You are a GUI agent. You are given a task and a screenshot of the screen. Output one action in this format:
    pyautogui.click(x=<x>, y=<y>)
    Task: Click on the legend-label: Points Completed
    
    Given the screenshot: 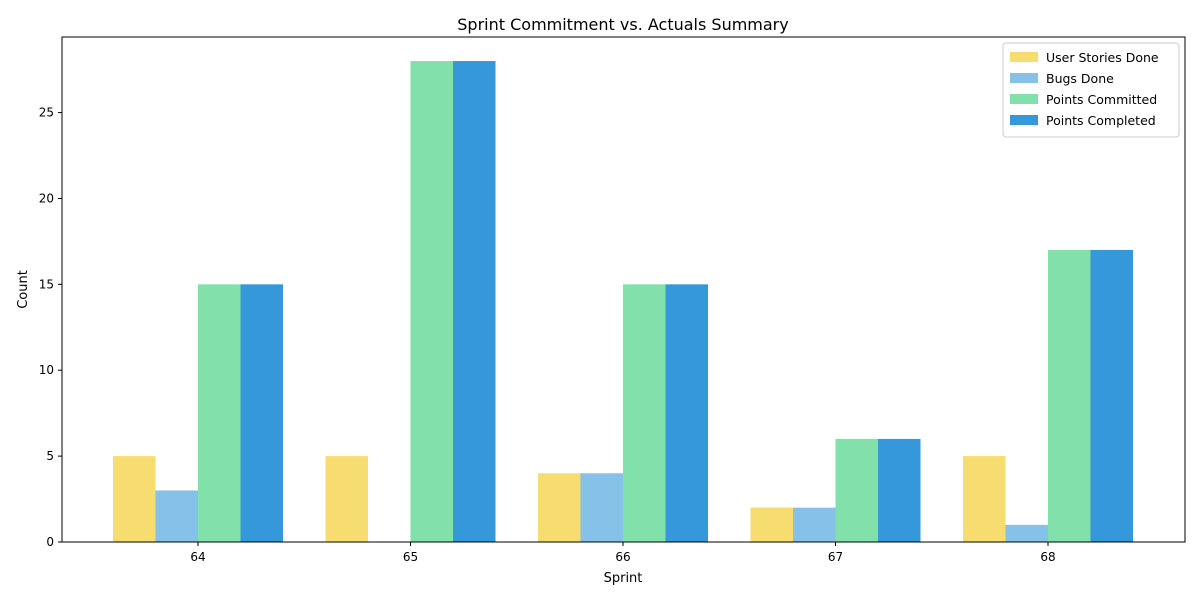 What is the action you would take?
    pyautogui.click(x=1101, y=120)
    